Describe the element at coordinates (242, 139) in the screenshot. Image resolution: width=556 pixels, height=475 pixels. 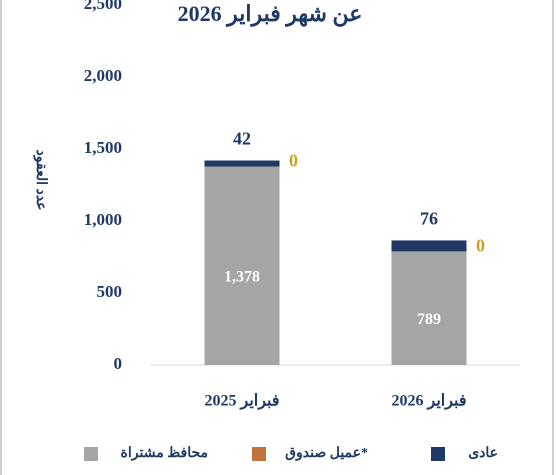
I see `data-label: 42` at that location.